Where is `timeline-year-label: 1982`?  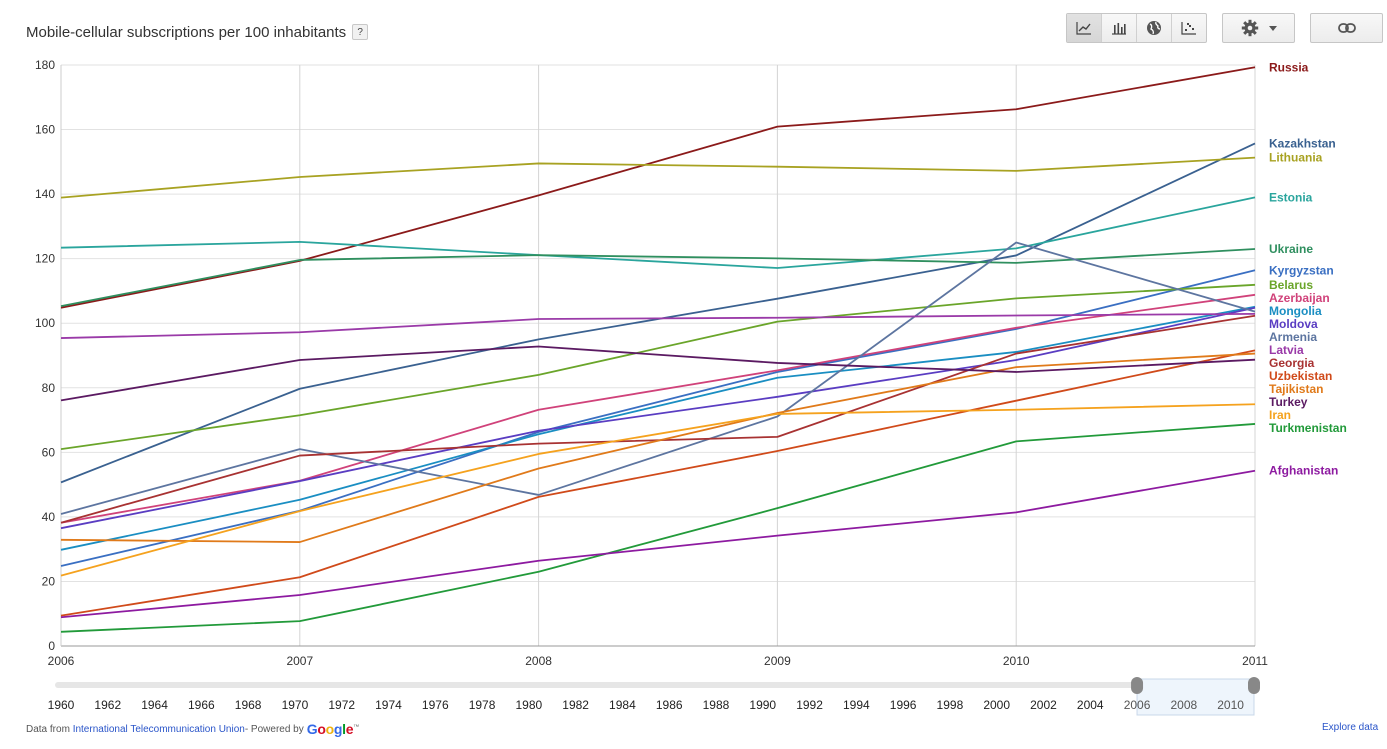
timeline-year-label: 1982 is located at coordinates (575, 705).